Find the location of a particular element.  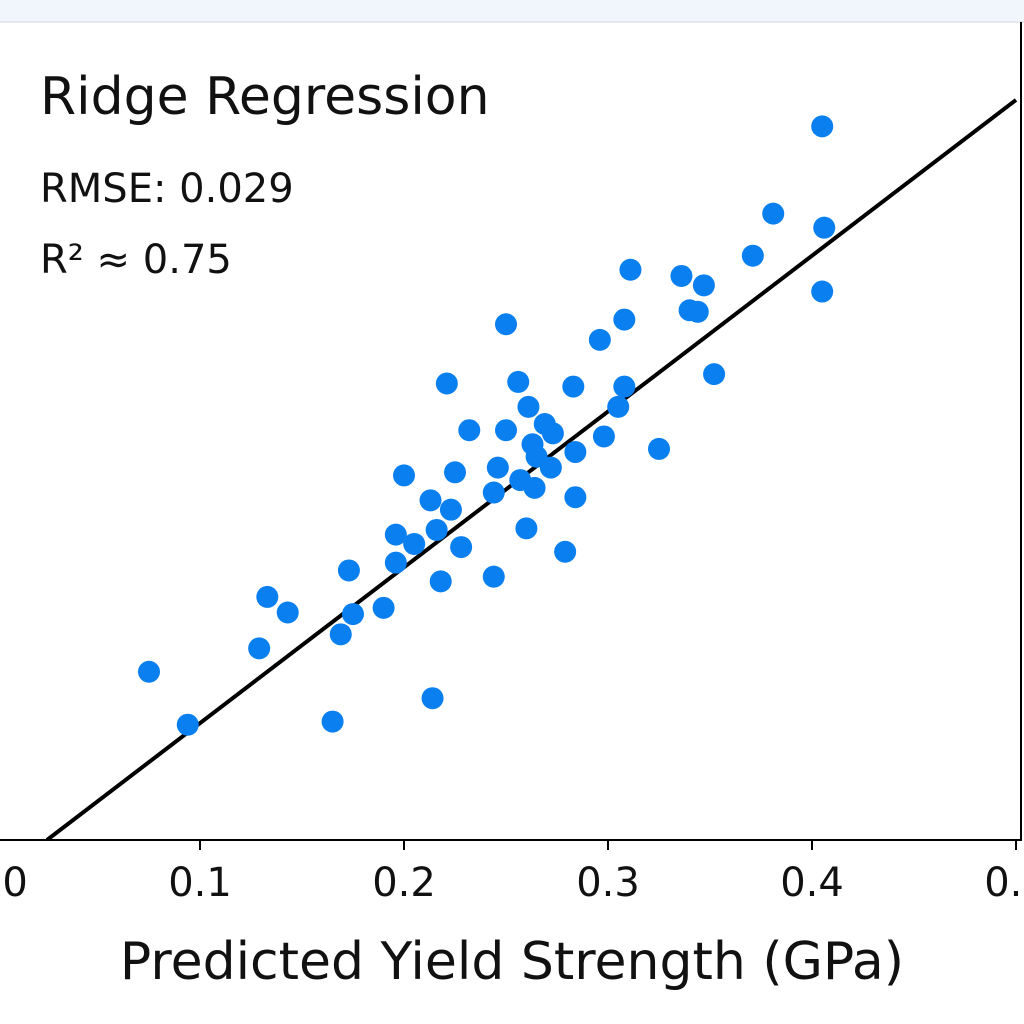

x-tick-label: 0.0 is located at coordinates (14, 883).